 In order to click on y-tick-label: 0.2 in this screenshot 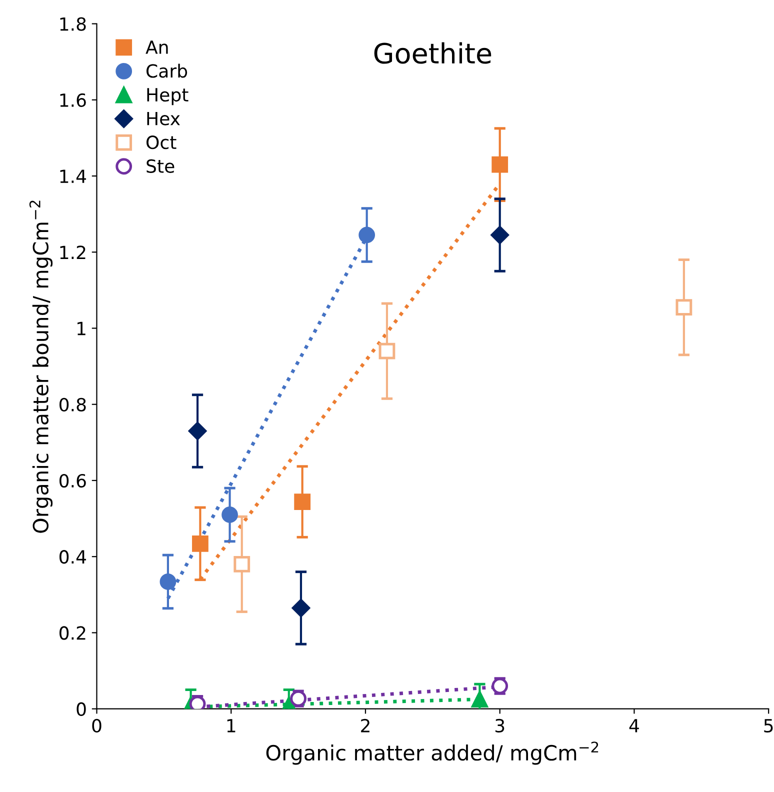, I will do `click(73, 633)`.